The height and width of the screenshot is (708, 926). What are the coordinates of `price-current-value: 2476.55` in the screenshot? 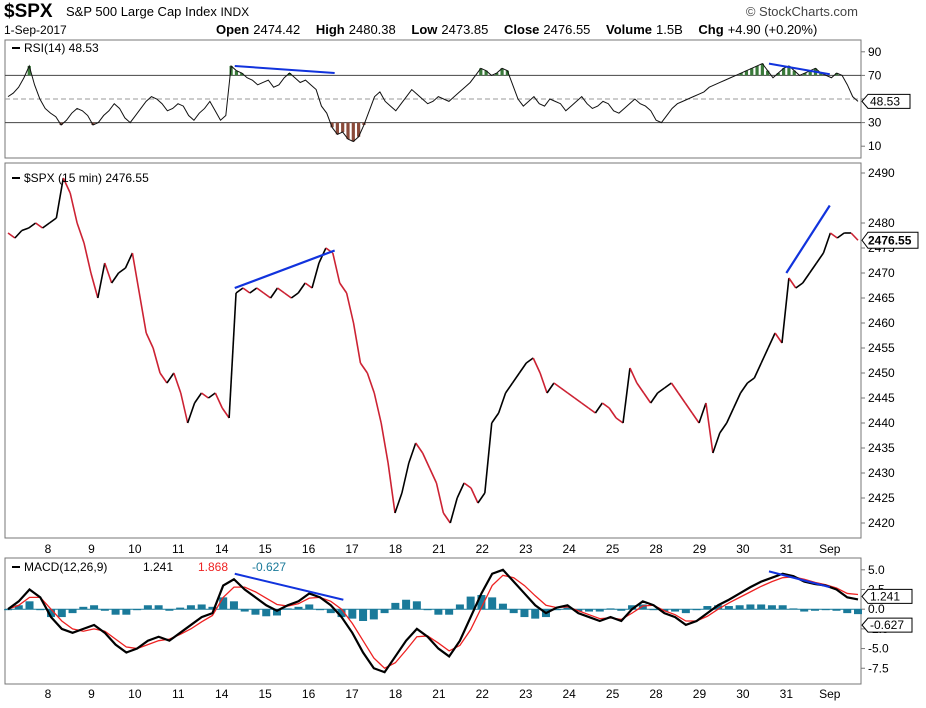 It's located at (890, 240).